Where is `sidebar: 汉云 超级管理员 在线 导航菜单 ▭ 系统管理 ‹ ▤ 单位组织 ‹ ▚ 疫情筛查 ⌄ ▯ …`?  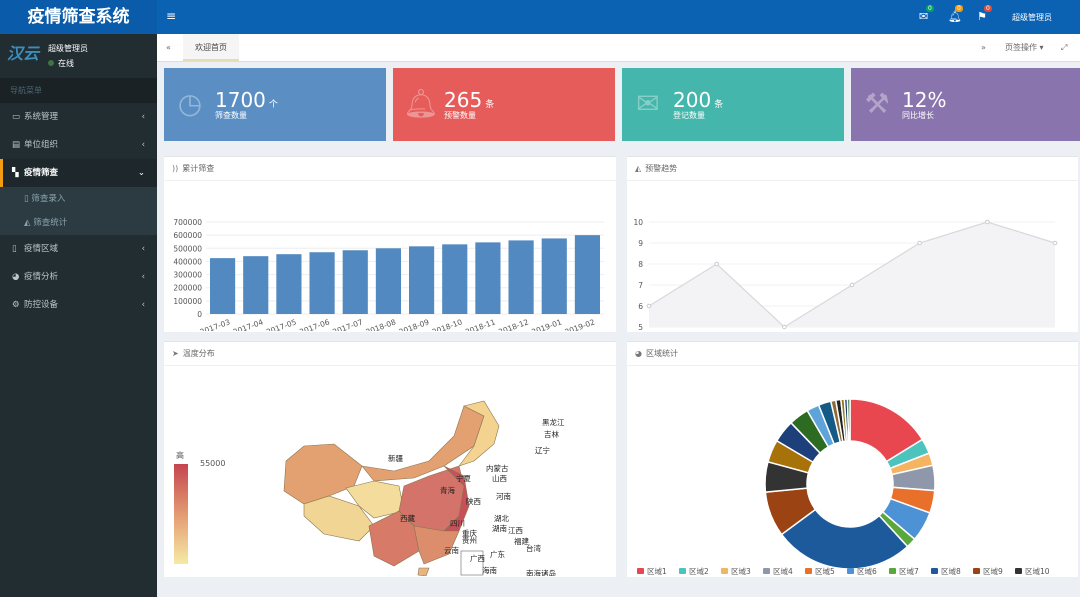 sidebar: 汉云 超级管理员 在线 导航菜单 ▭ 系统管理 ‹ ▤ 单位组织 ‹ ▚ 疫情筛查 ⌄ ▯ … is located at coordinates (78, 315).